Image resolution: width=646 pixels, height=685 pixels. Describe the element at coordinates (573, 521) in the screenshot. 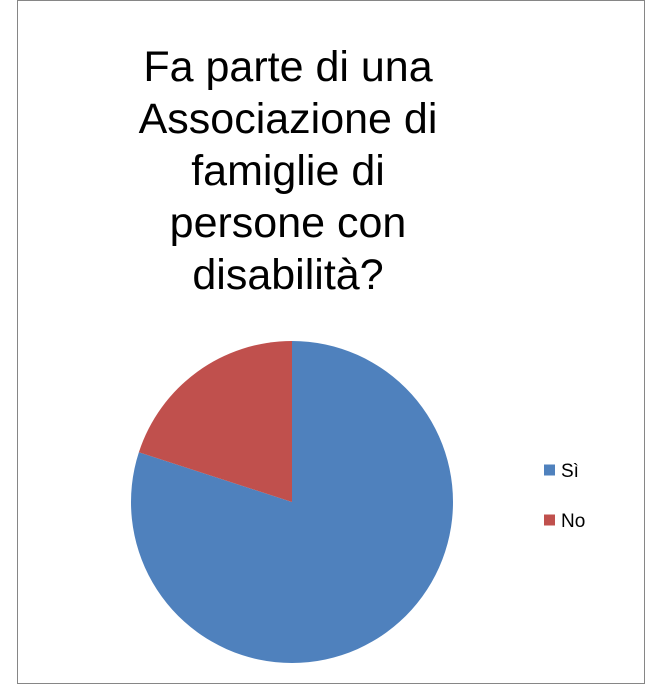

I see `legend-label-2: No` at that location.